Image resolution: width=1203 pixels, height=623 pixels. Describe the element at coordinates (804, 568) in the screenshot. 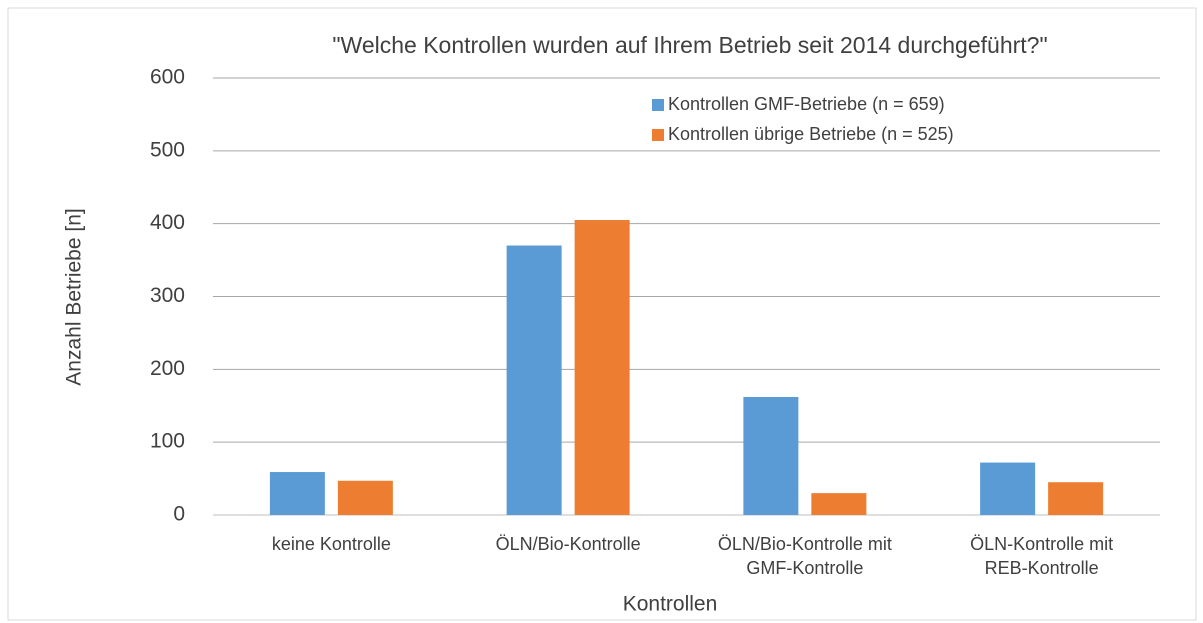

I see `x-tick-line: GMF-Kontrolle` at that location.